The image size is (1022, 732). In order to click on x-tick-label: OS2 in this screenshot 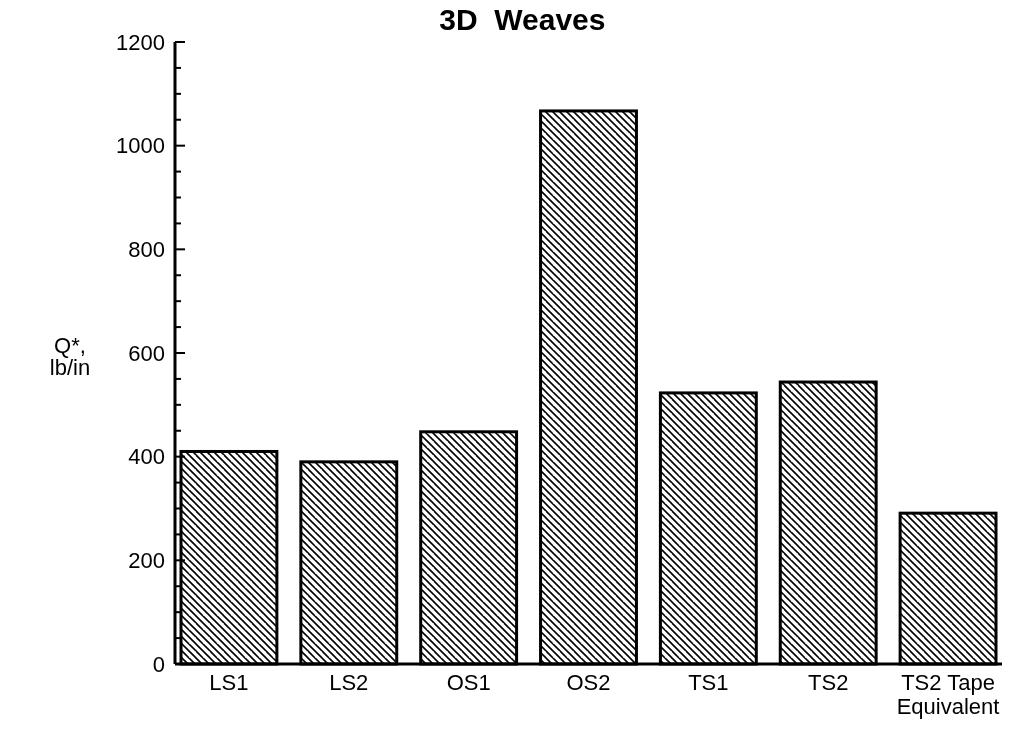, I will do `click(588, 682)`.